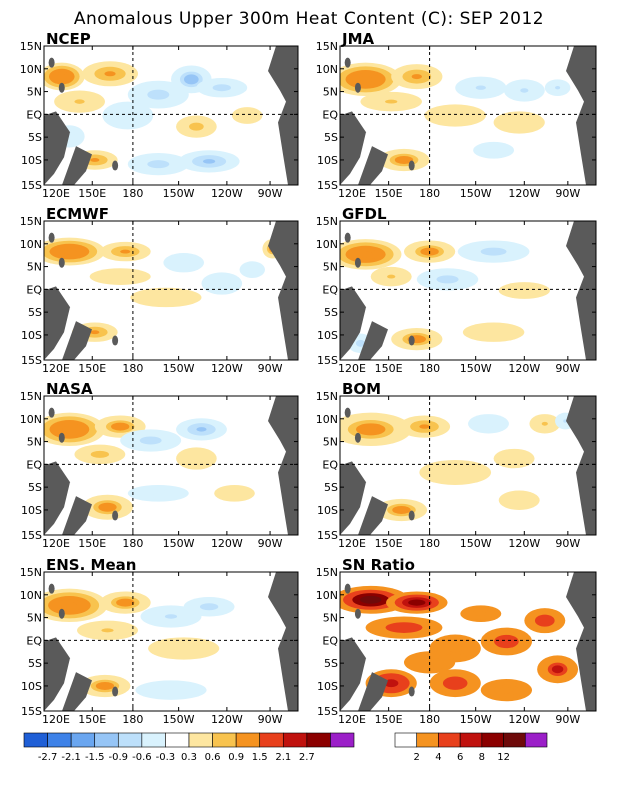 The height and width of the screenshot is (800, 618). I want to click on x-tick-label: 150W, so click(476, 368).